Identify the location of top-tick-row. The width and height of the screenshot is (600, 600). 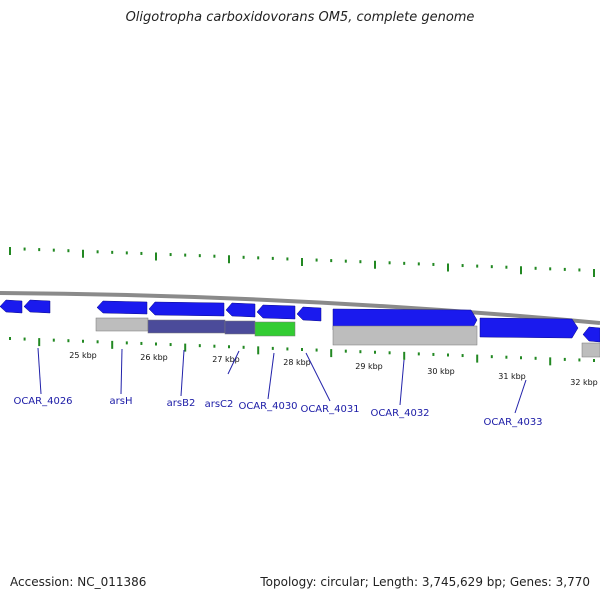
(302, 262).